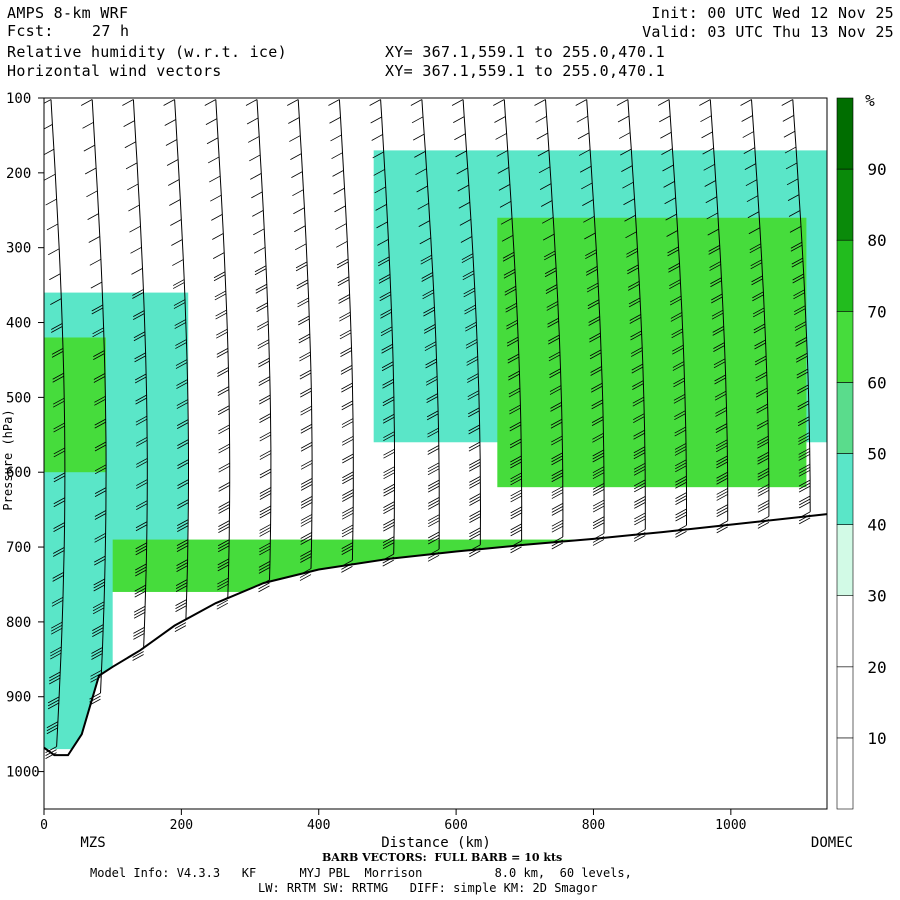  Describe the element at coordinates (876, 738) in the screenshot. I see `colorbar-level-label: 10` at that location.